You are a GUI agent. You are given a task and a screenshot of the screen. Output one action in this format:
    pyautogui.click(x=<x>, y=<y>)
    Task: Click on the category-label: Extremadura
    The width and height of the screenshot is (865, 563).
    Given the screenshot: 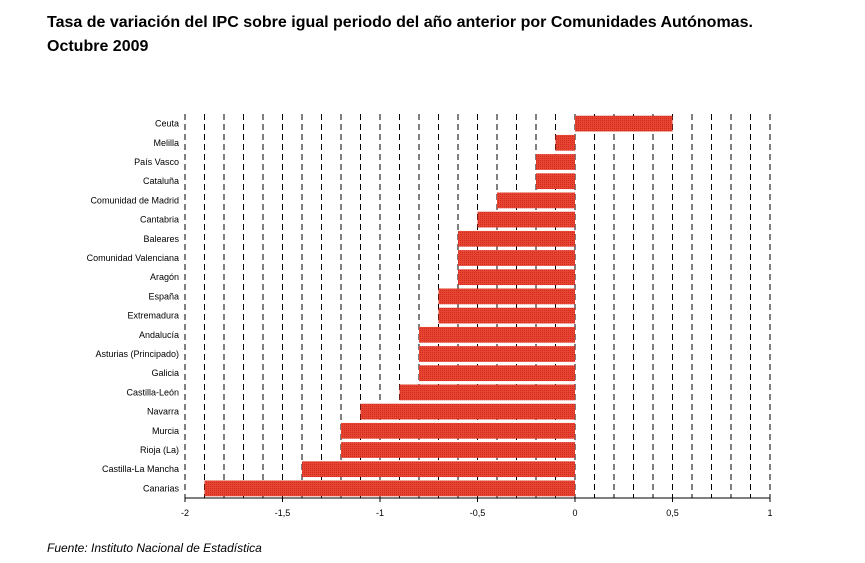 What is the action you would take?
    pyautogui.click(x=153, y=316)
    